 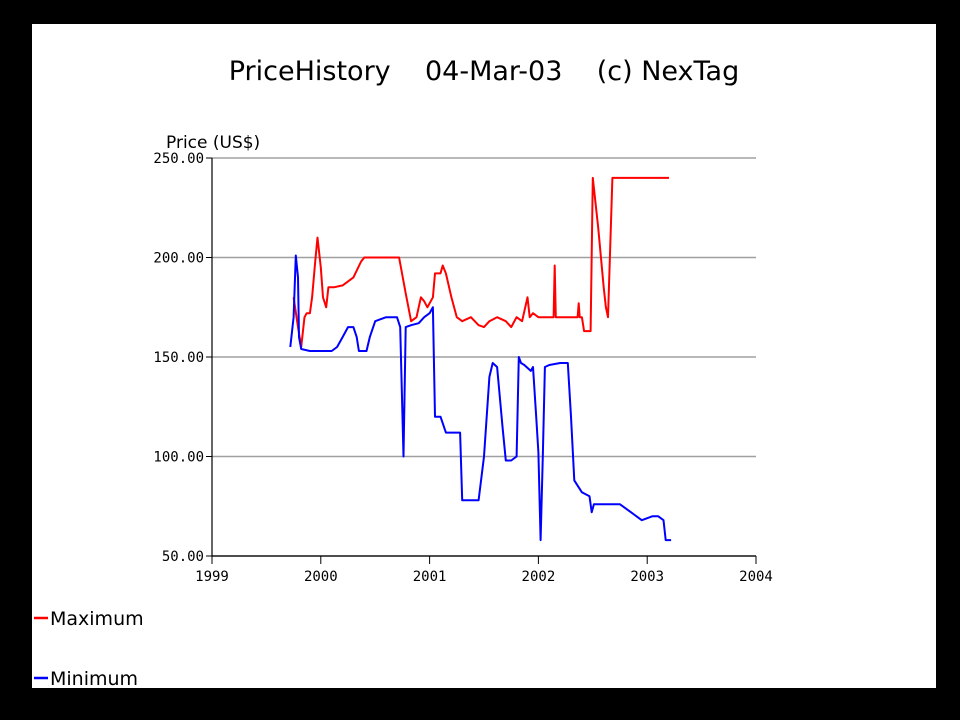 I want to click on chart-title: PriceHistory 04-Mar-03 (c) NexTag, so click(x=484, y=71).